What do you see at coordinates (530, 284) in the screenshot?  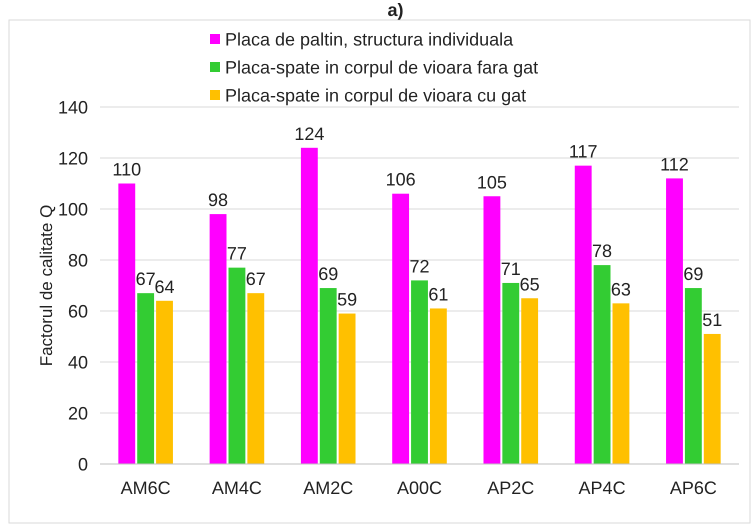 I see `data-label: 65` at bounding box center [530, 284].